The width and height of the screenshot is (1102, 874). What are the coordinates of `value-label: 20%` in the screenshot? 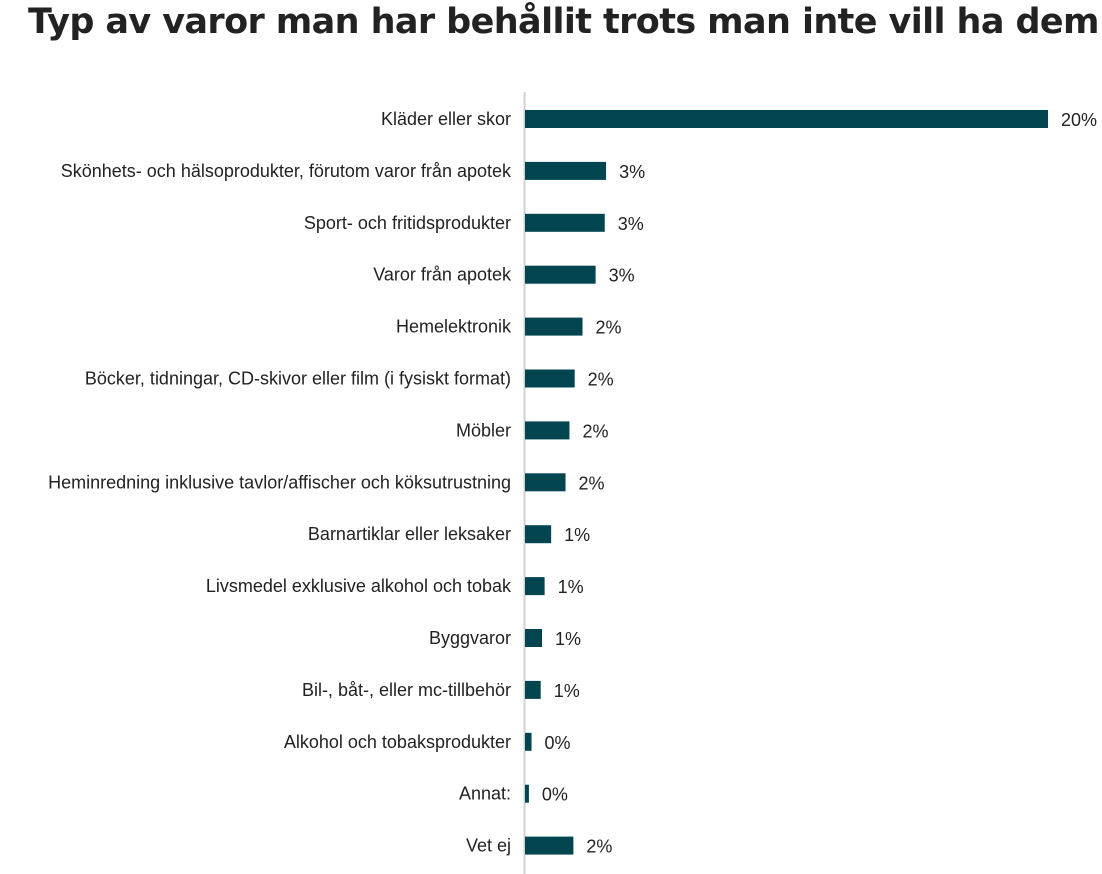 It's located at (1079, 120).